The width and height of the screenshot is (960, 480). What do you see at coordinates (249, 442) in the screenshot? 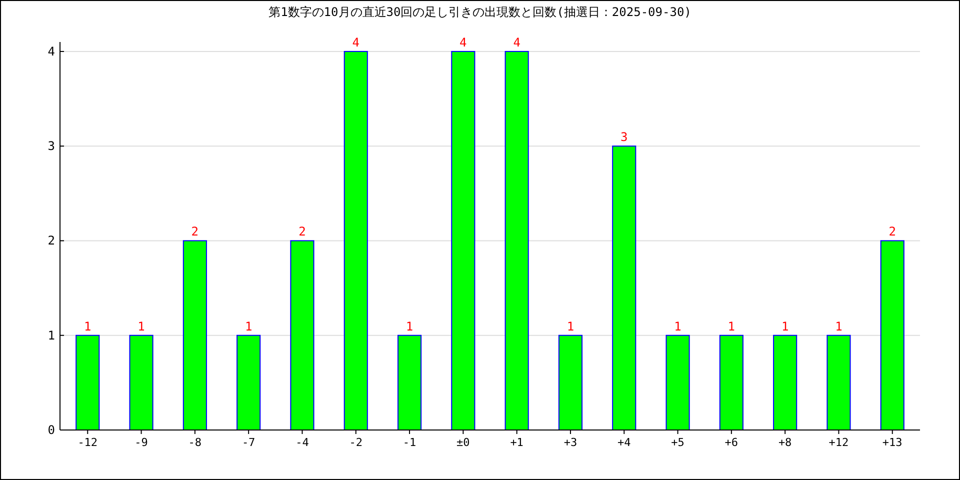
I see `x-tick-label: -7` at bounding box center [249, 442].